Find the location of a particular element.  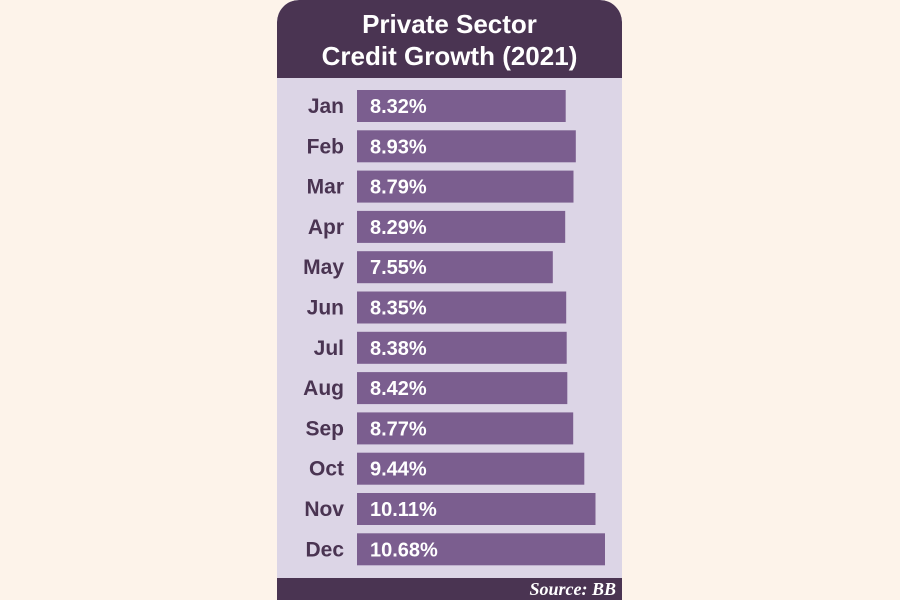

bar-value-label: 8.42% is located at coordinates (398, 389).